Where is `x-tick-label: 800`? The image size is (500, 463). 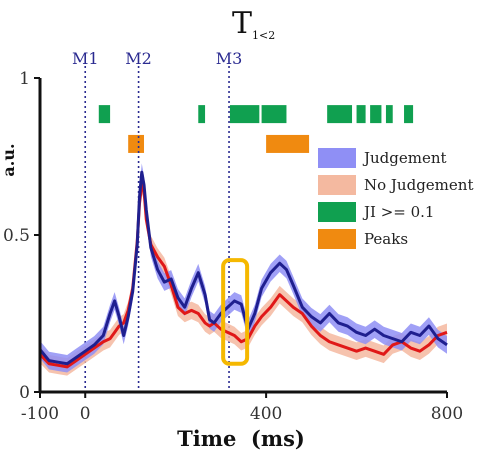 x-tick-label: 800 is located at coordinates (447, 414).